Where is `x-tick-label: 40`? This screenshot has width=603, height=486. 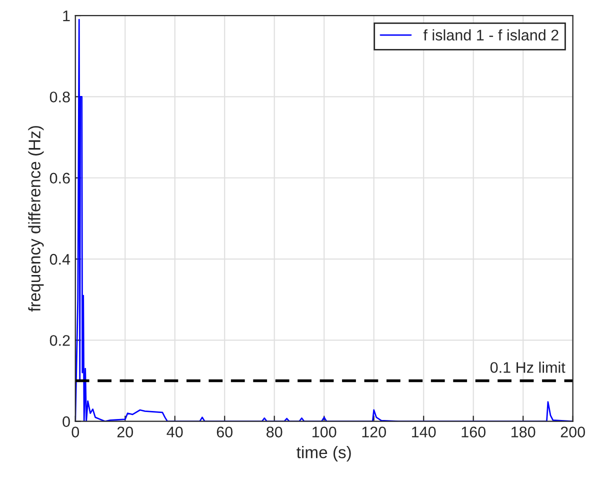
x-tick-label: 40 is located at coordinates (174, 432).